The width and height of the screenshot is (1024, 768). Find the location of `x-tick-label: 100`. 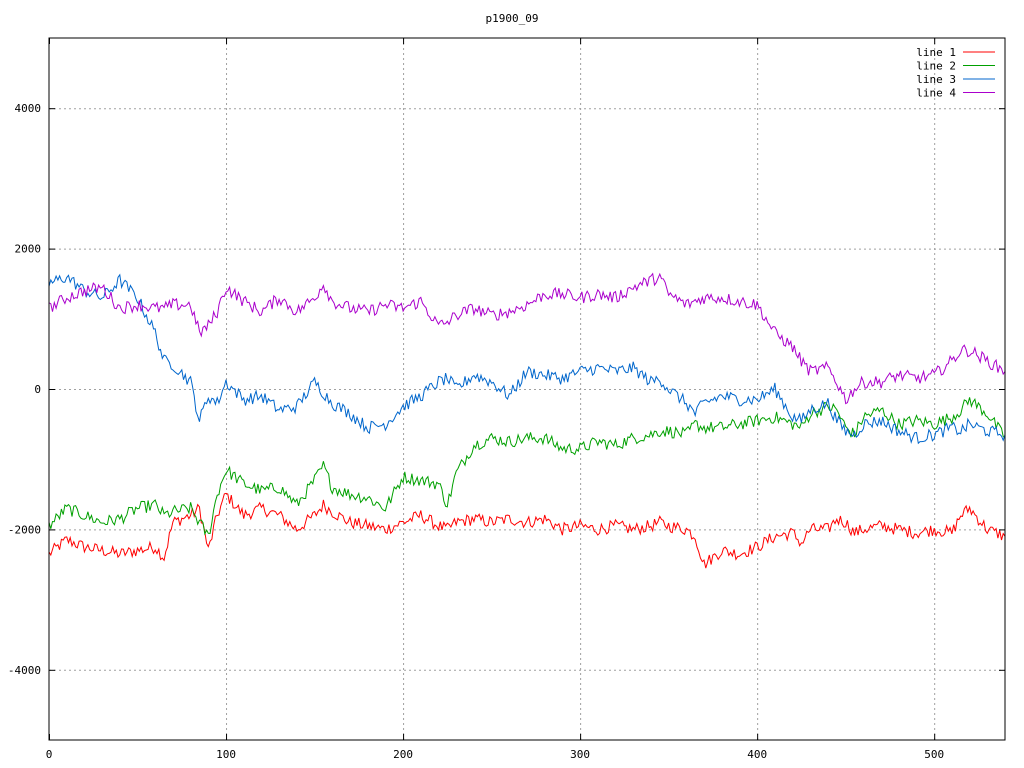

x-tick-label: 100 is located at coordinates (226, 754).